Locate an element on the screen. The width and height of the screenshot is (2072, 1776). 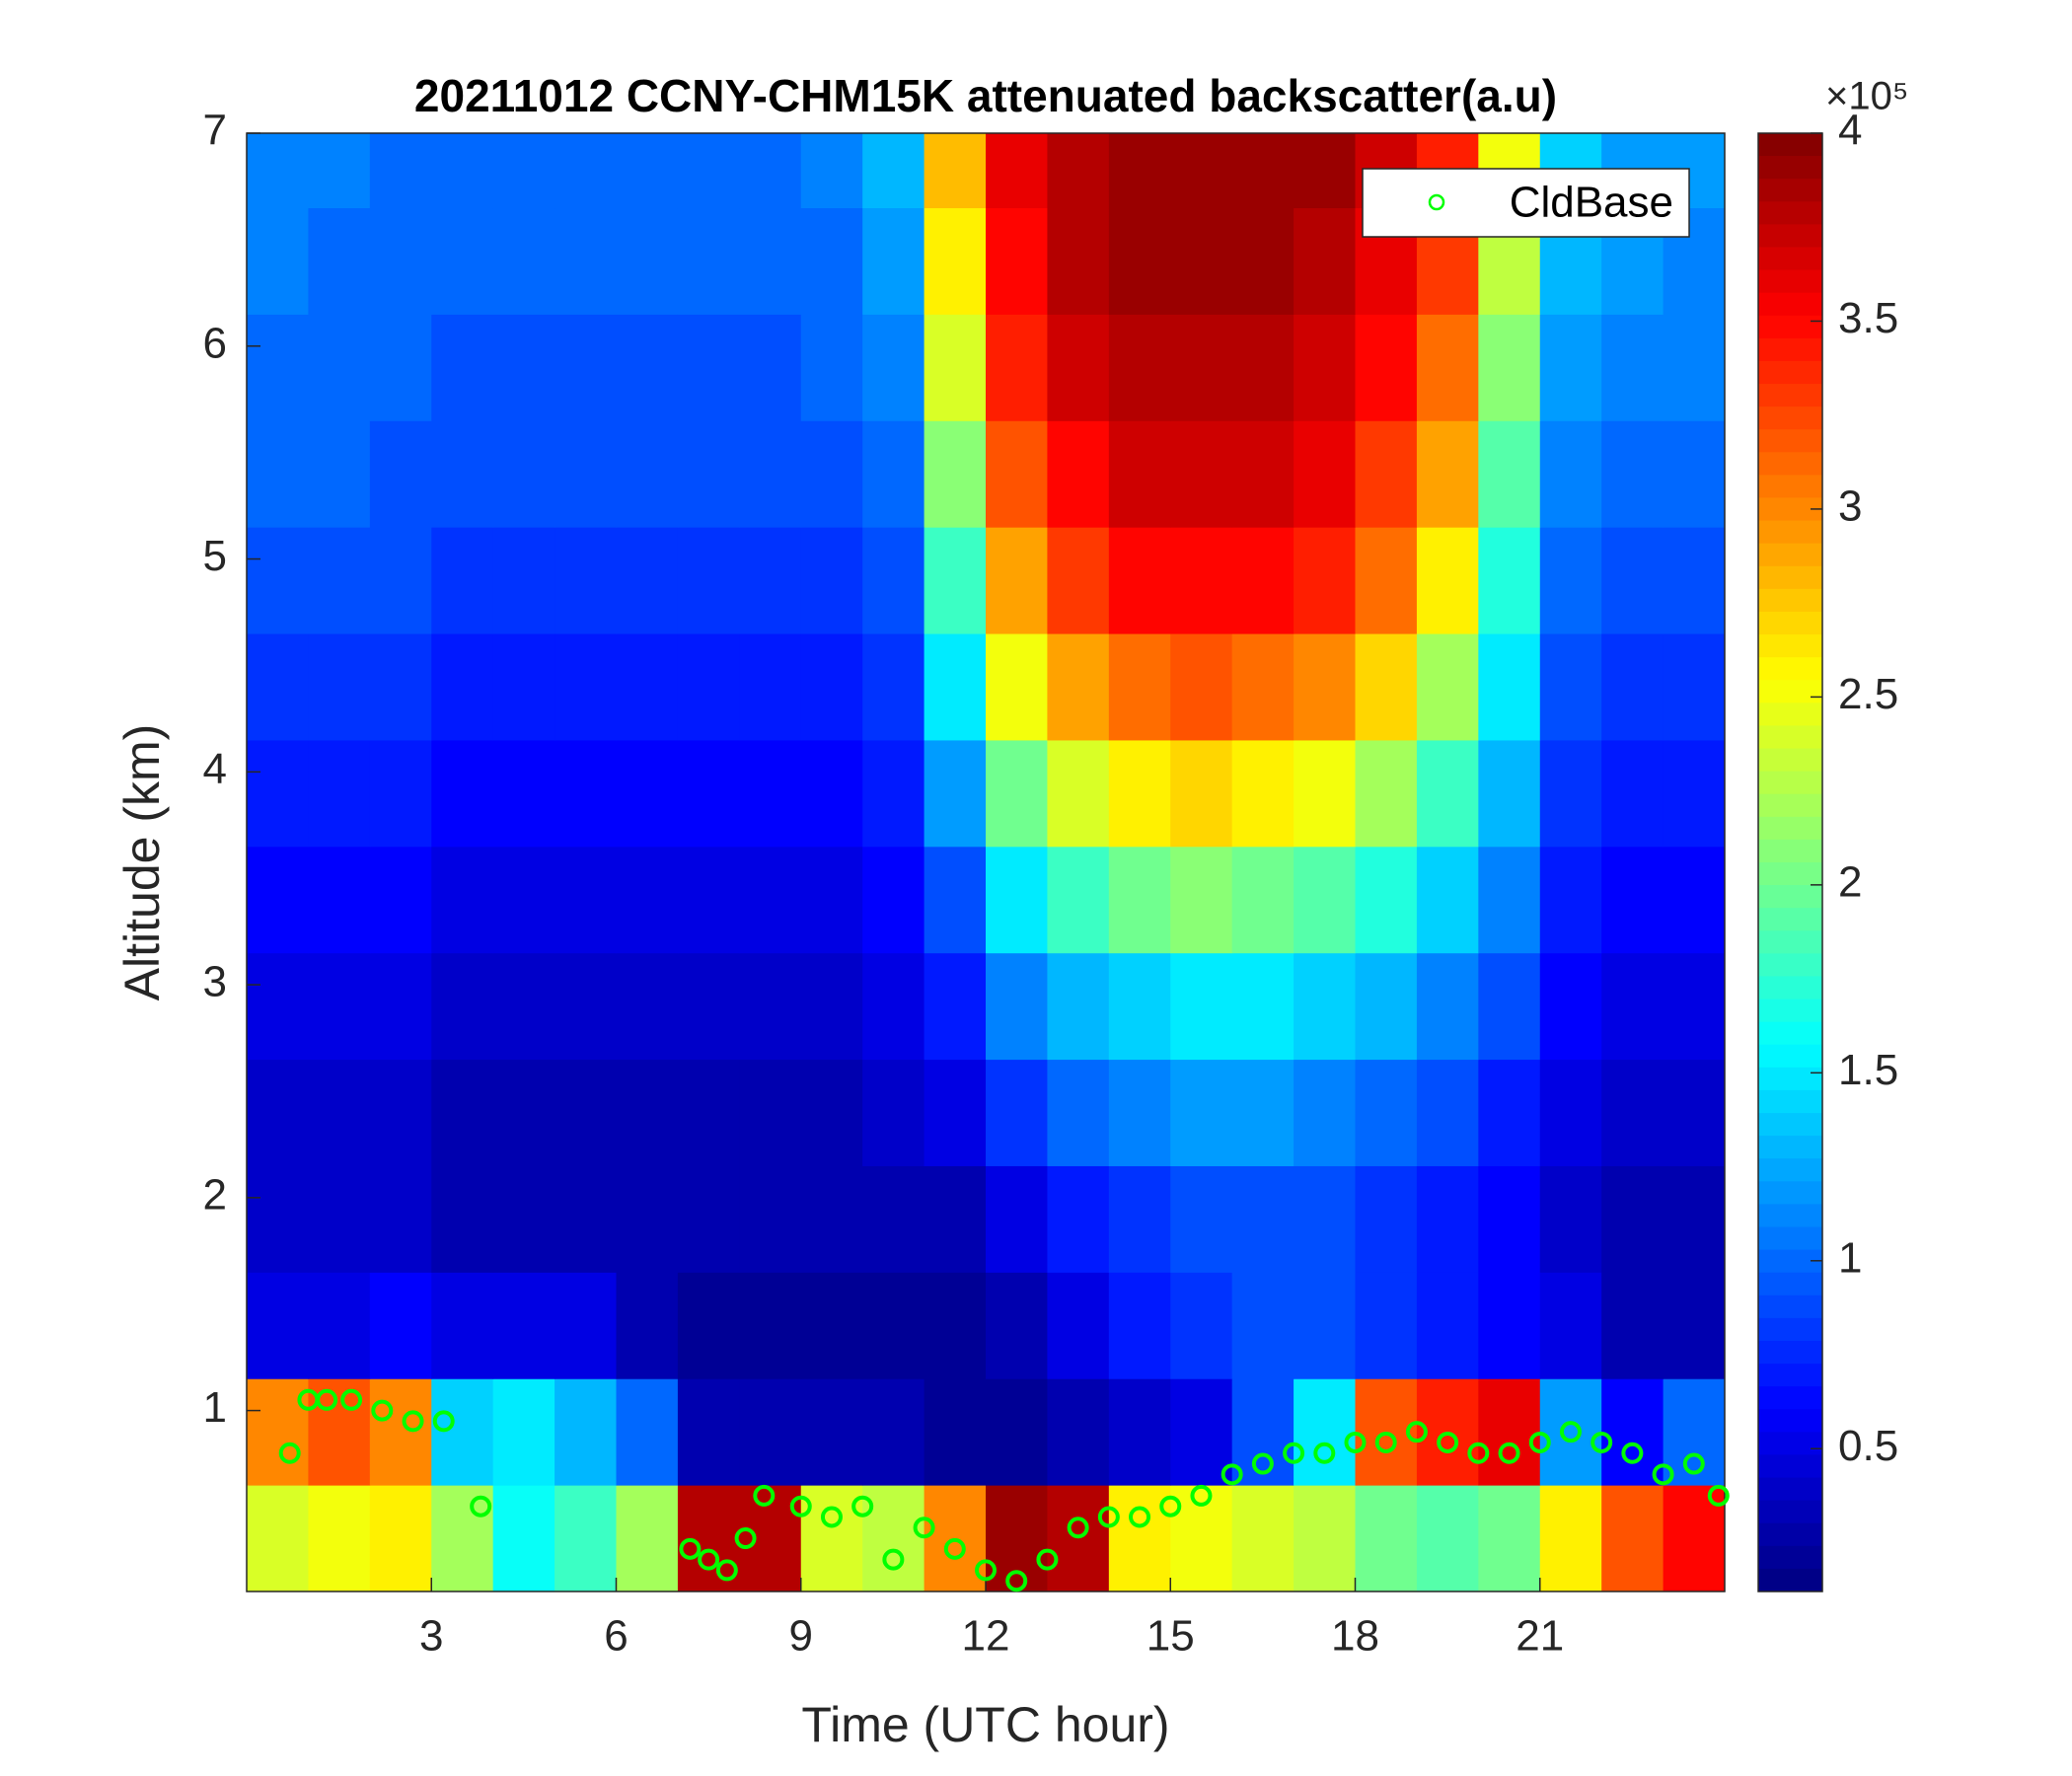
x-tick-label: 12 is located at coordinates (986, 1637).